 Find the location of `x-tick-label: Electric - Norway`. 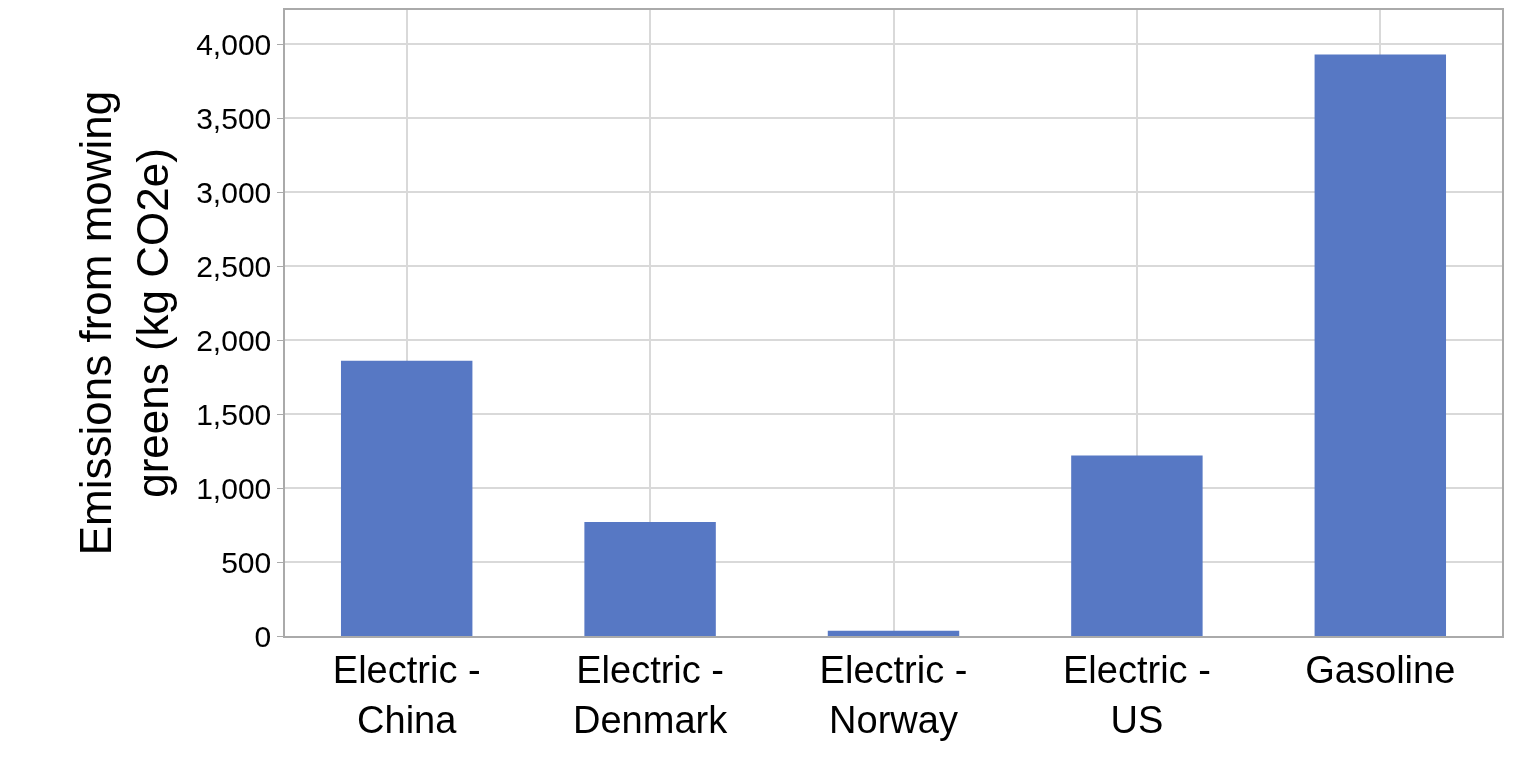

x-tick-label: Electric - Norway is located at coordinates (893, 695).